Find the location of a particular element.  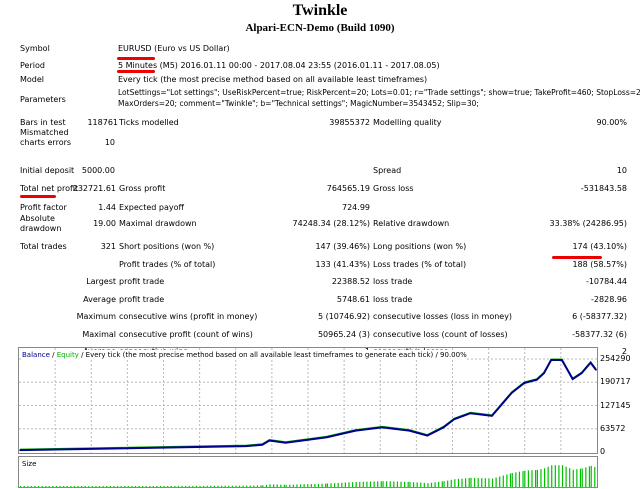

stat-mcp-label: consecutive profit (count of wins) is located at coordinates (186, 334).